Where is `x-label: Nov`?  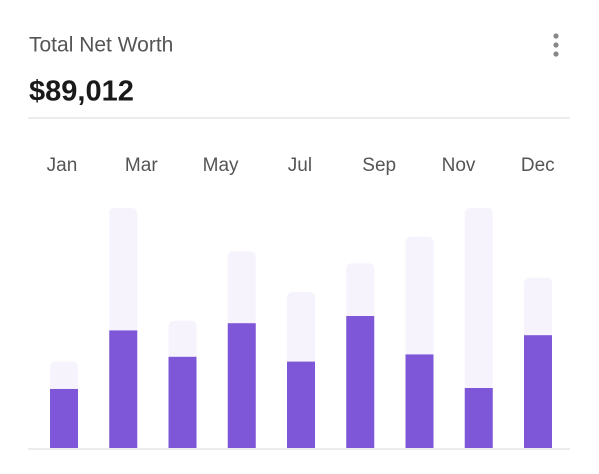 x-label: Nov is located at coordinates (459, 165).